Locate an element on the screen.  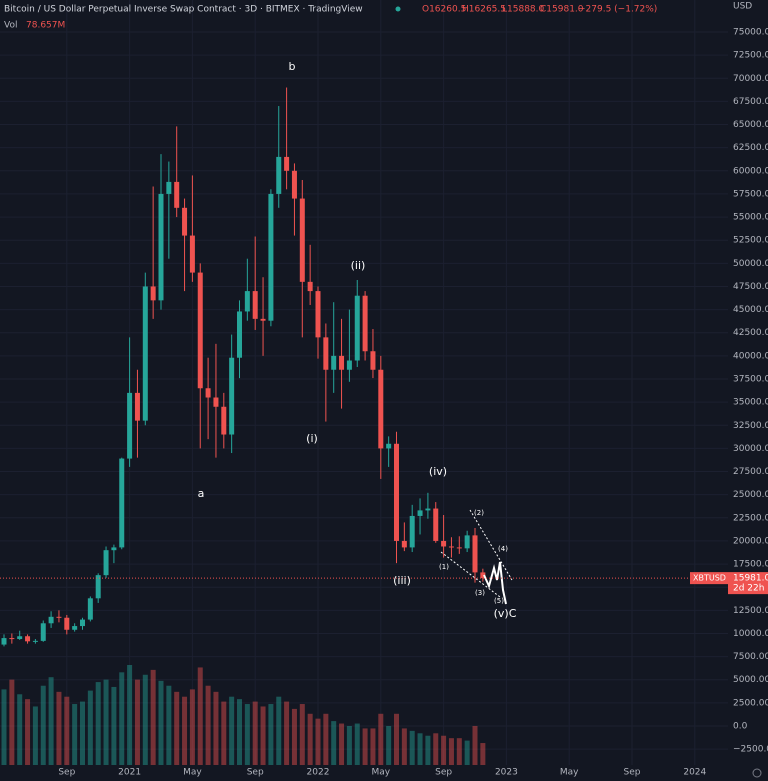
volume-label: Vol is located at coordinates (10, 26).